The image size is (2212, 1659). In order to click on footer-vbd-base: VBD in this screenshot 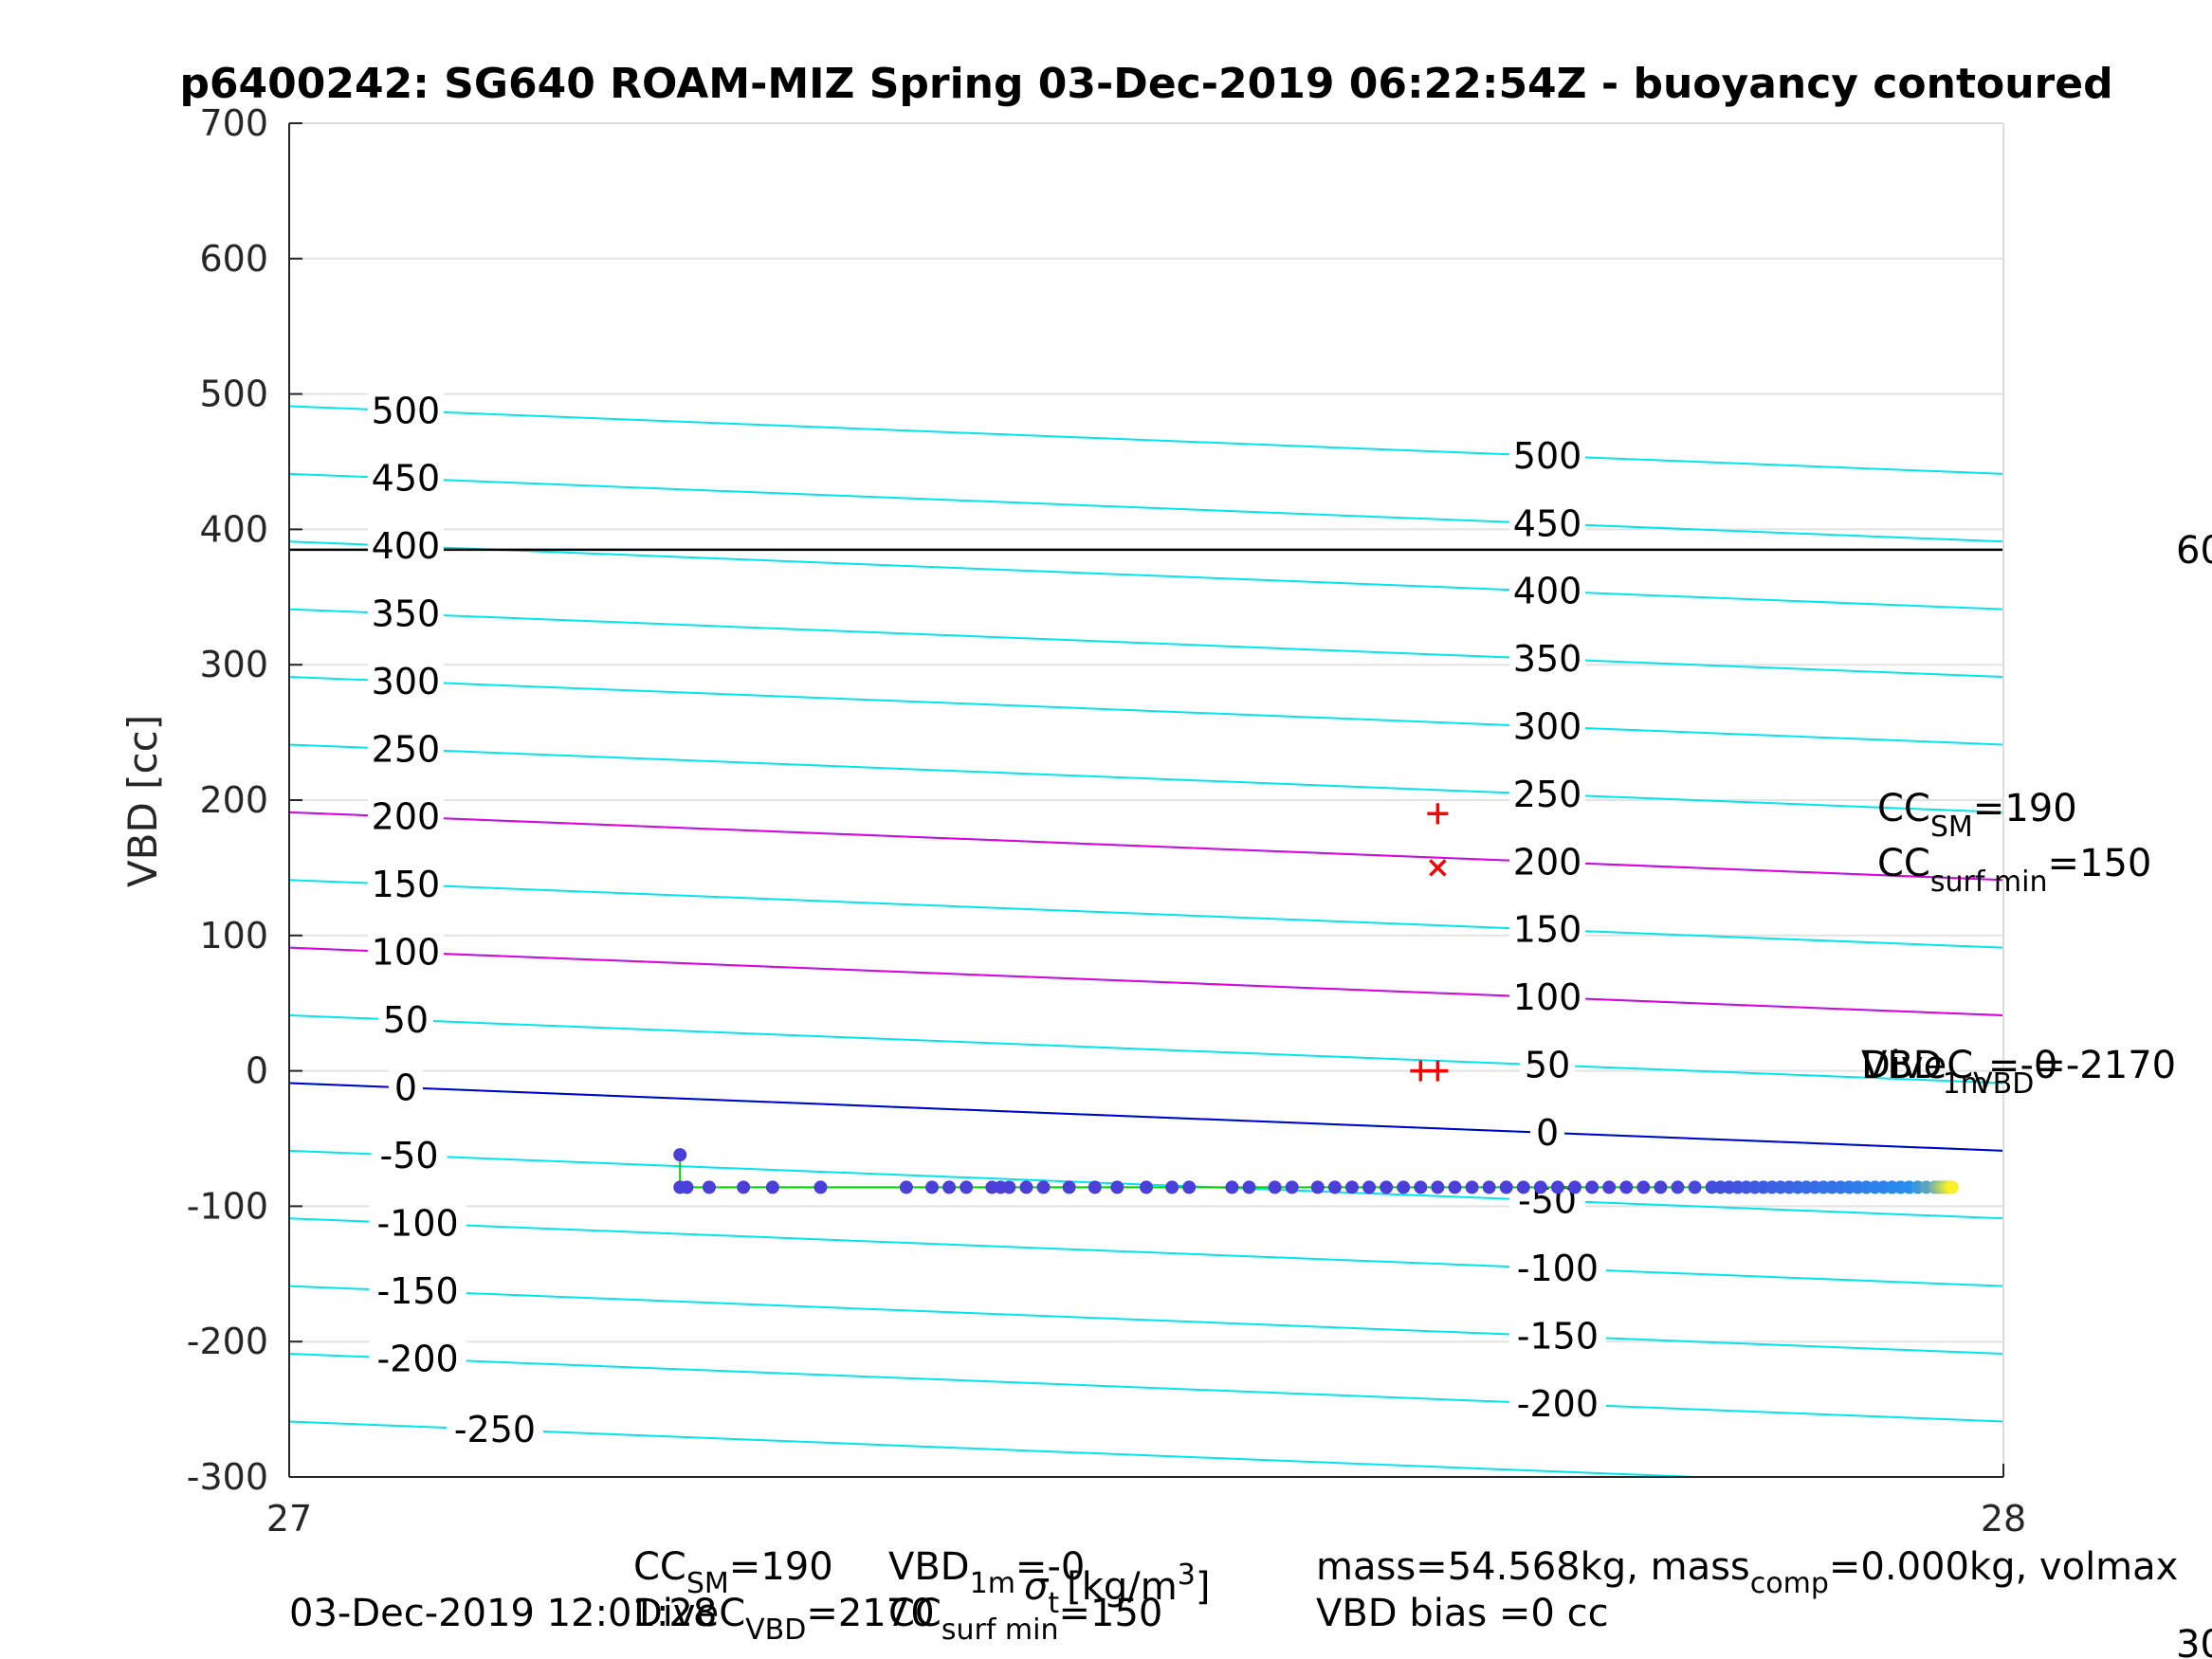, I will do `click(929, 1567)`.